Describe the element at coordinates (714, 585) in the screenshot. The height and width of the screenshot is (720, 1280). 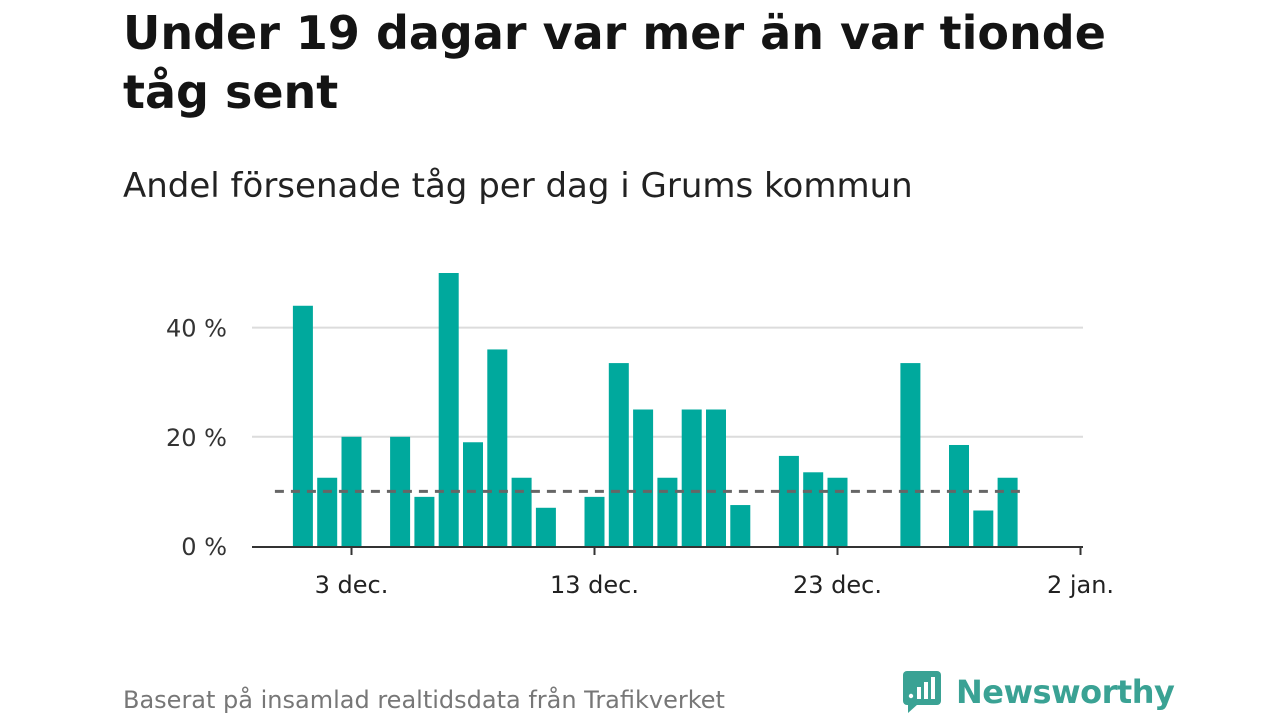
I see `x-axis-labels: 3 dec. 13 dec. 23 dec. 2 jan.` at that location.